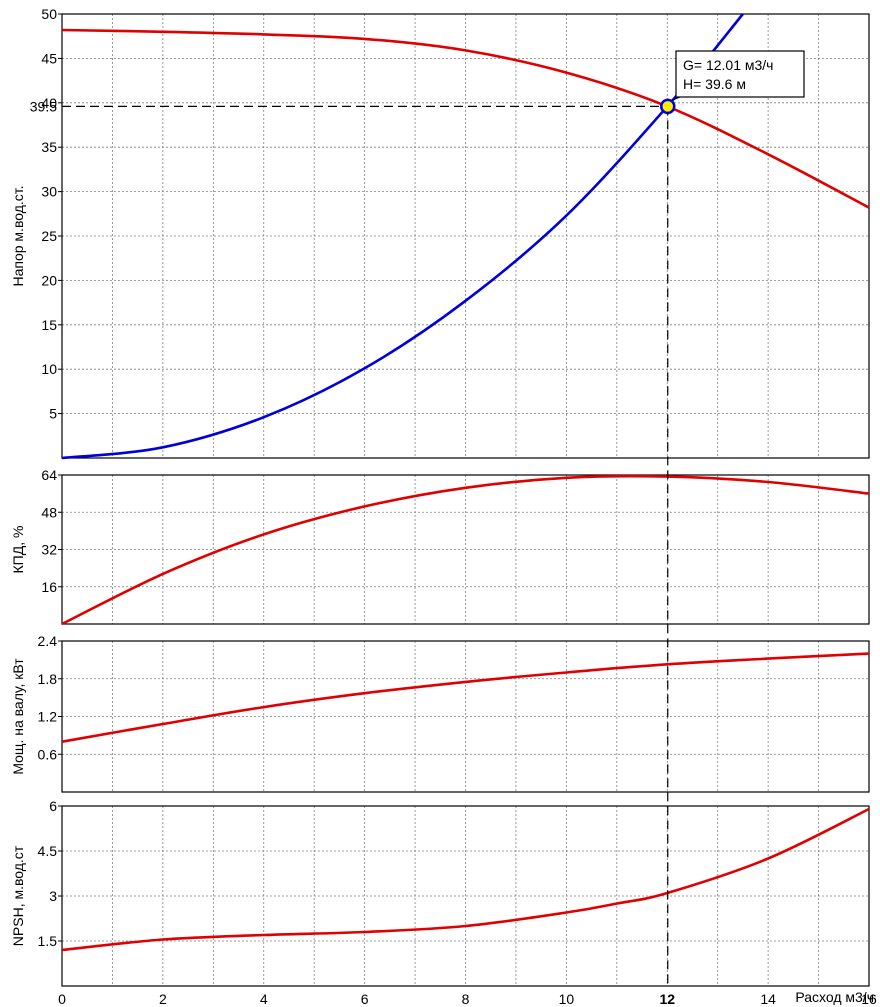  I want to click on y-tick-label: 25, so click(49, 236).